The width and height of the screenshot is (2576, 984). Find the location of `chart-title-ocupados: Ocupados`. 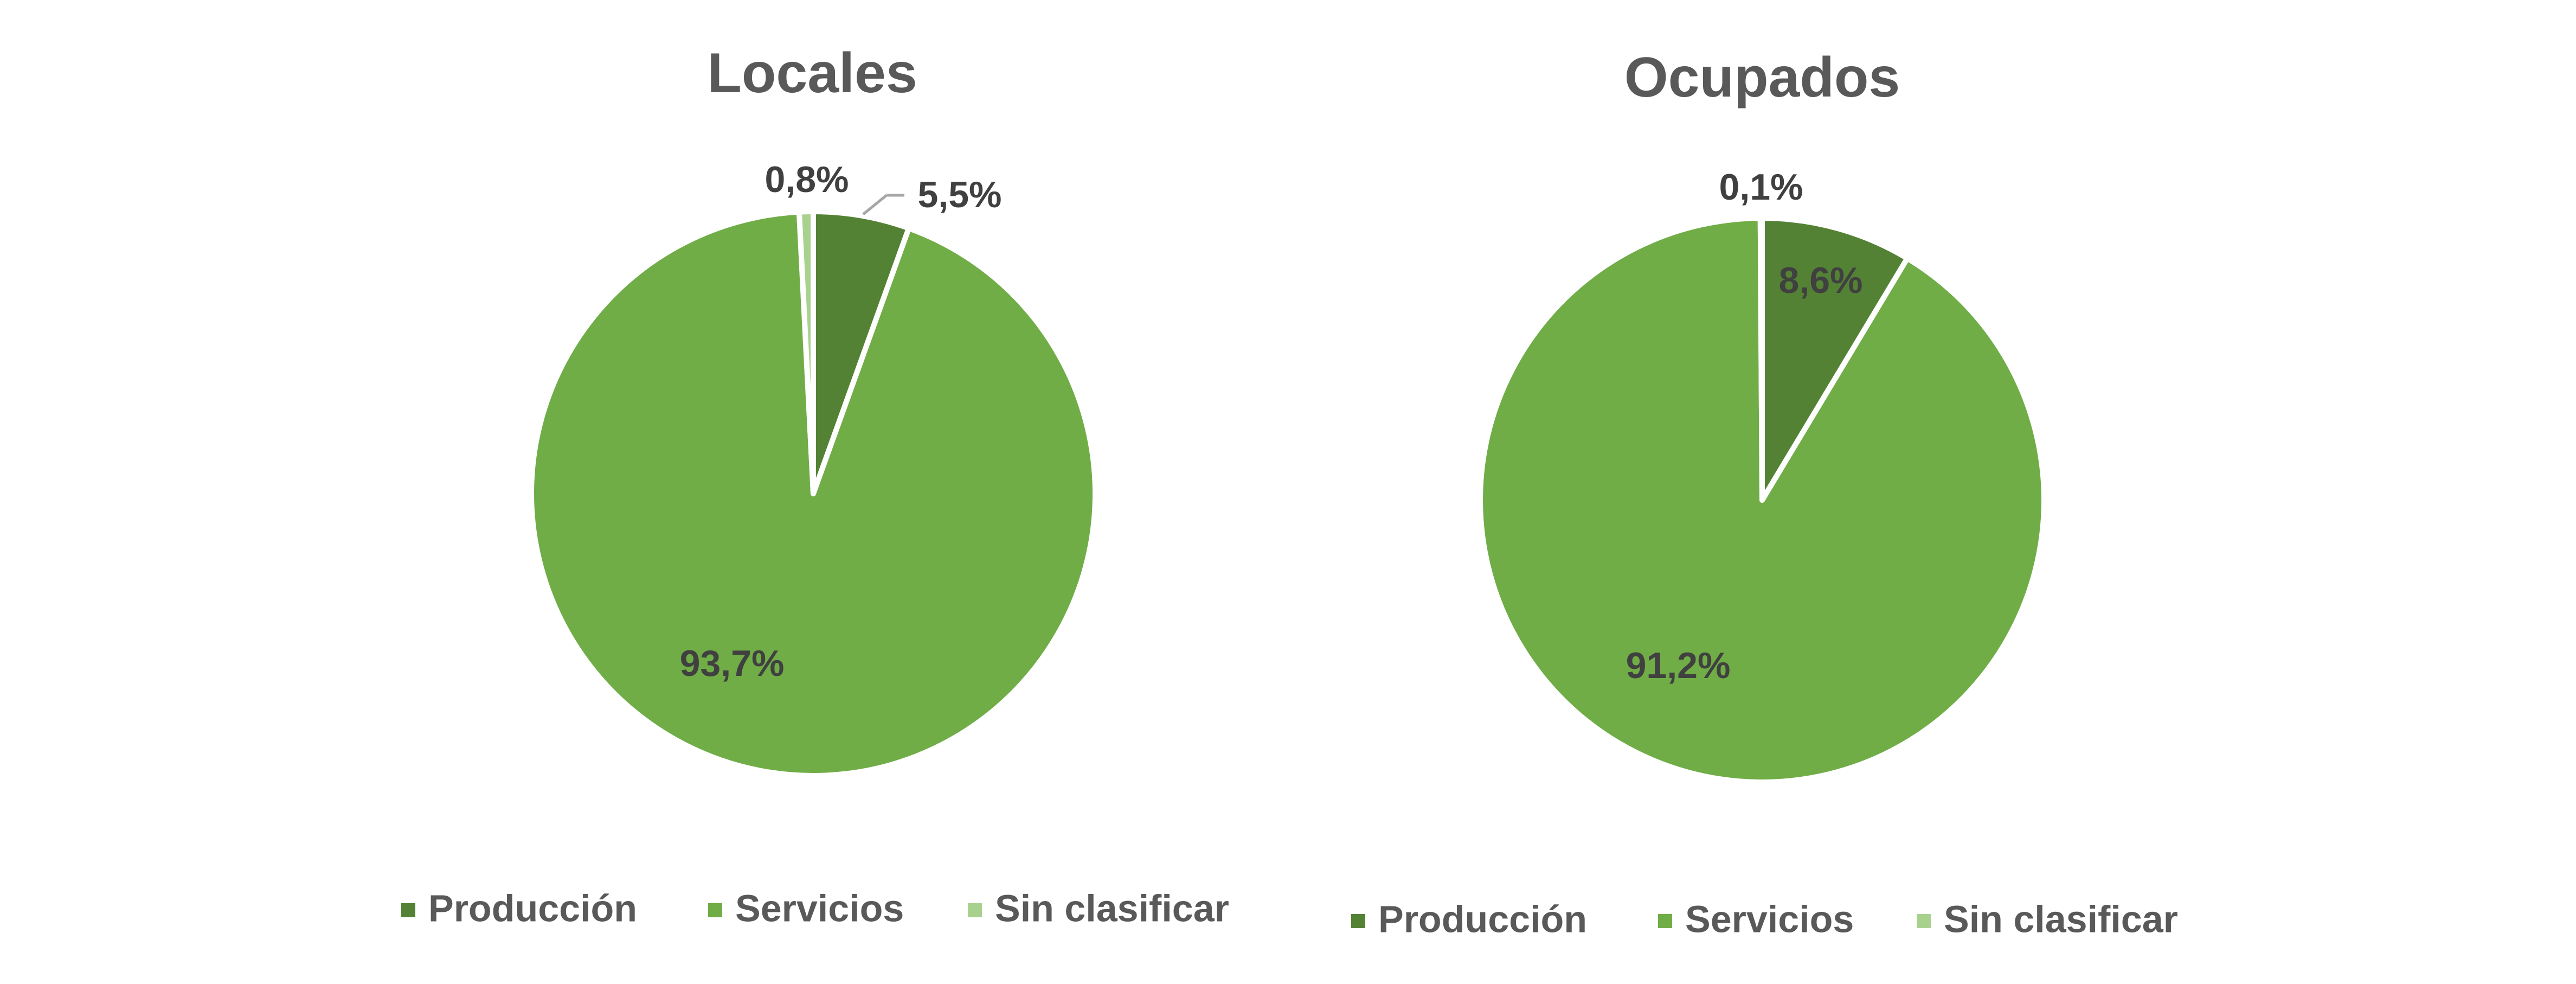

chart-title-ocupados: Ocupados is located at coordinates (1762, 77).